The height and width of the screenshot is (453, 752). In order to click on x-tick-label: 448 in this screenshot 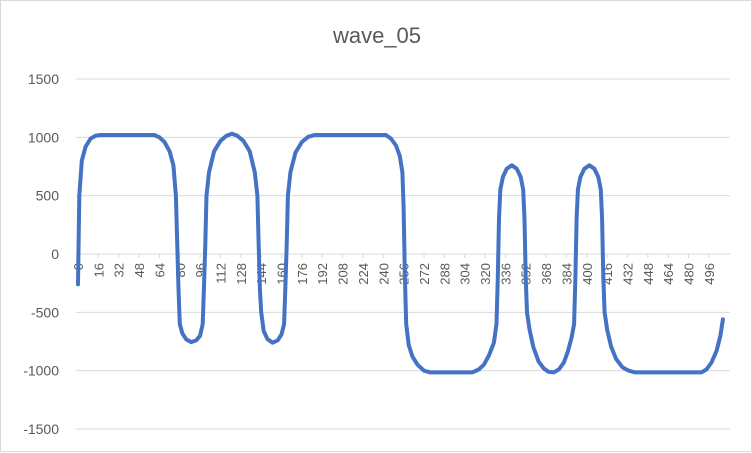, I will do `click(648, 274)`.